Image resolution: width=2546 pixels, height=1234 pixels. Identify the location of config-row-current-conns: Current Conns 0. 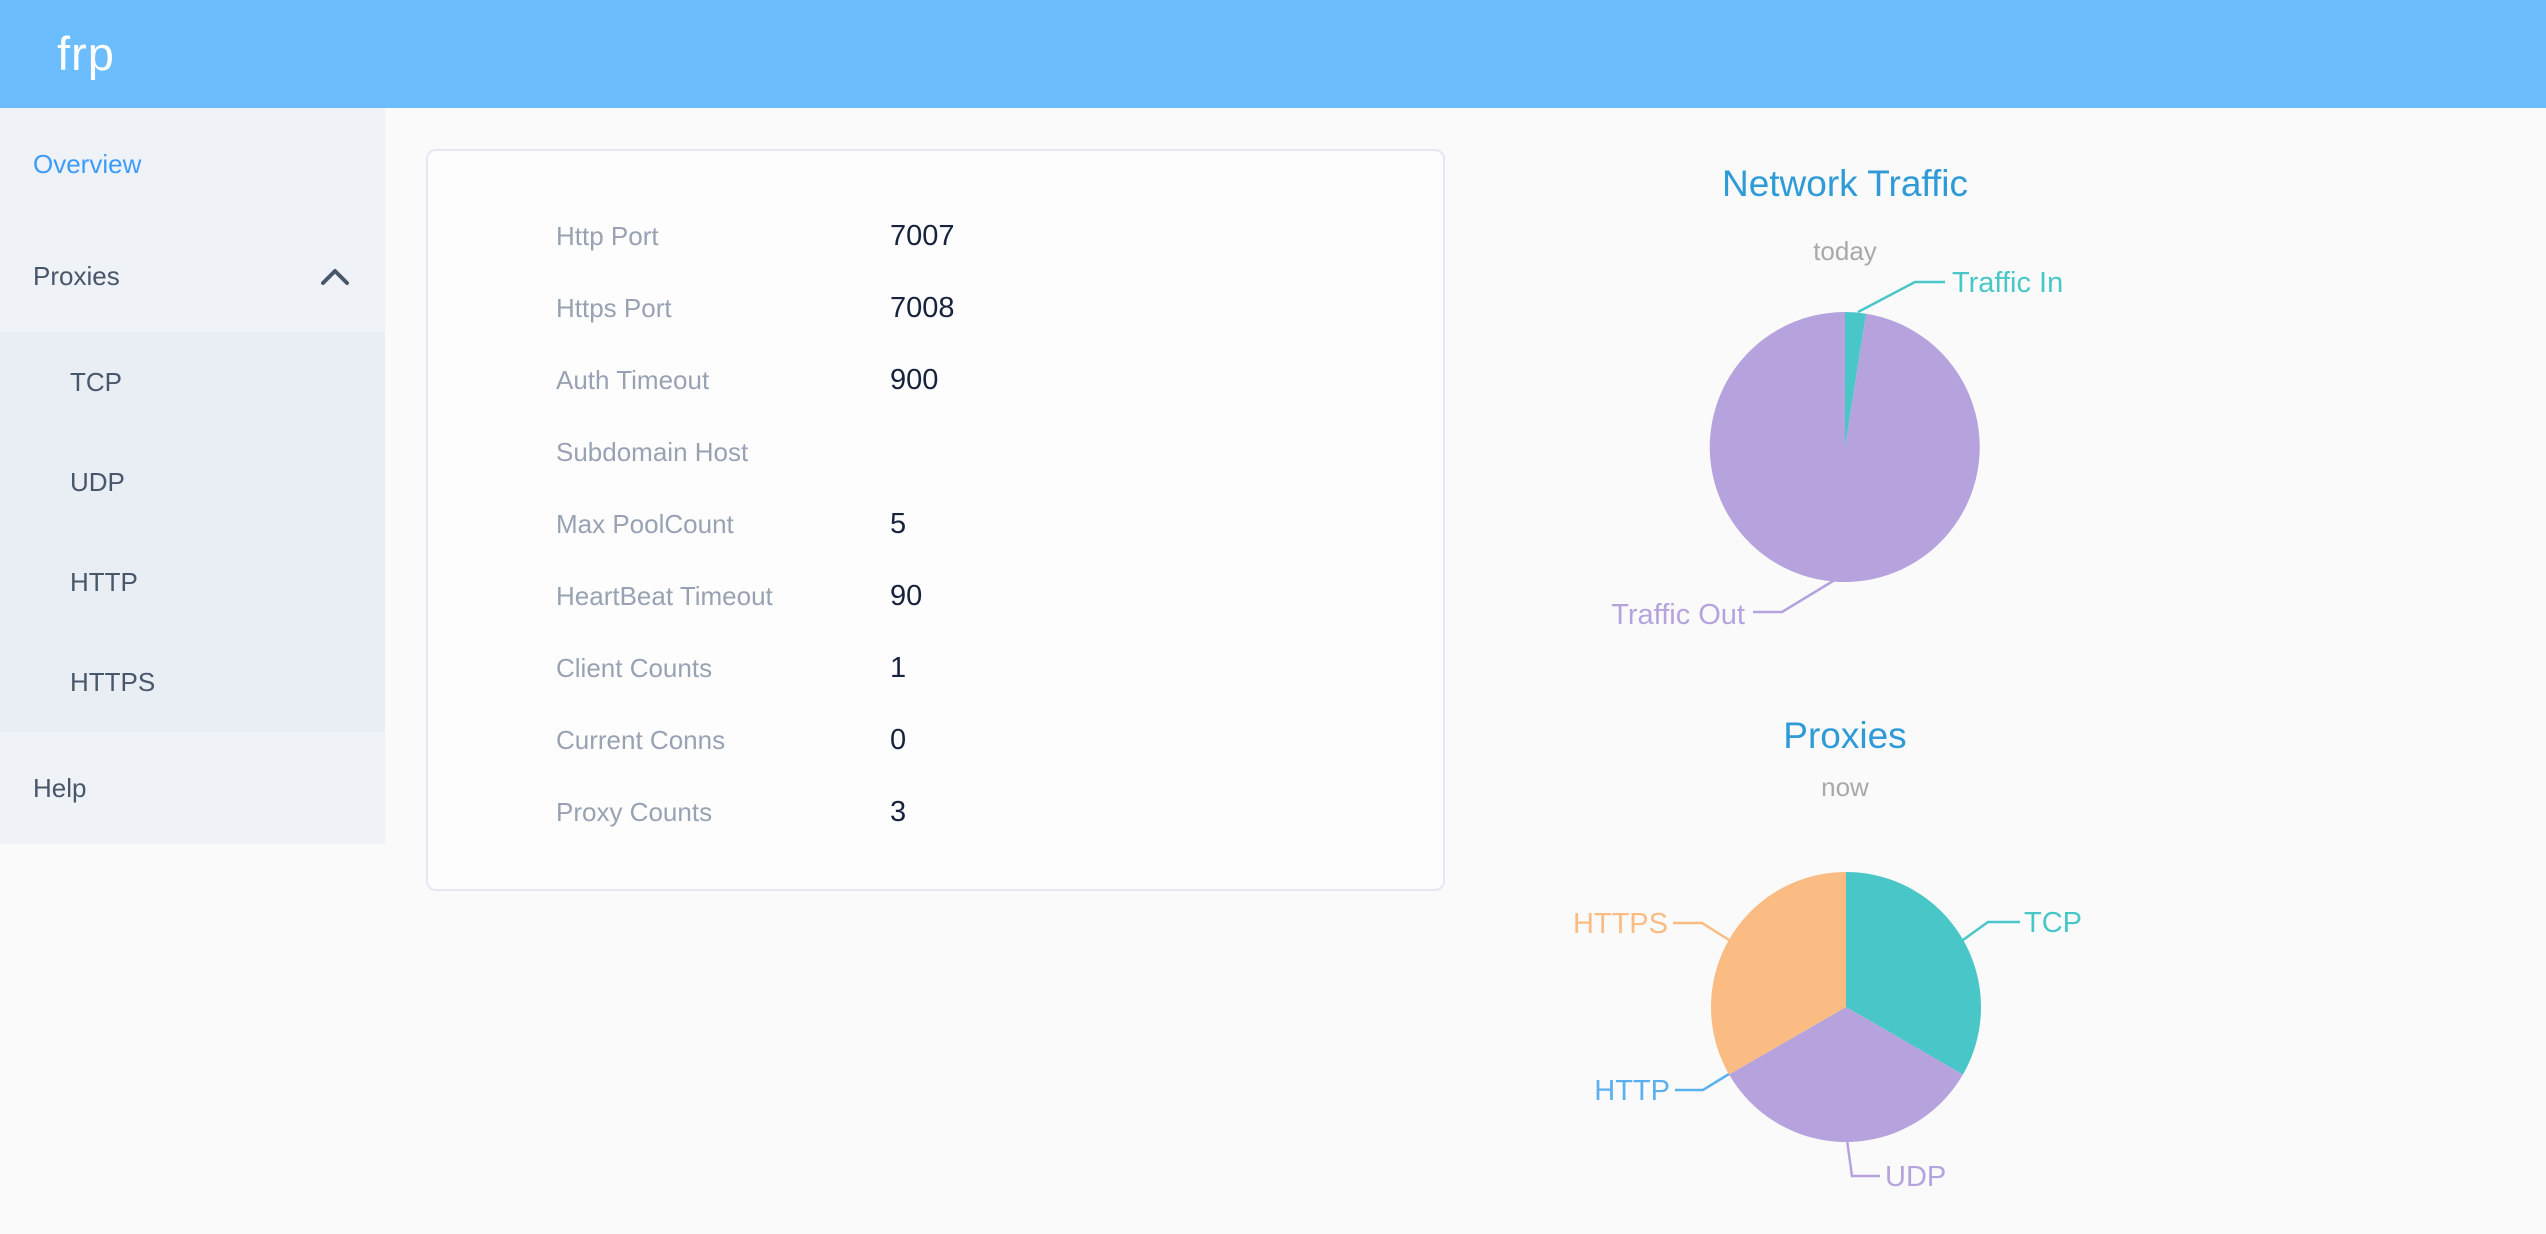
(935, 740).